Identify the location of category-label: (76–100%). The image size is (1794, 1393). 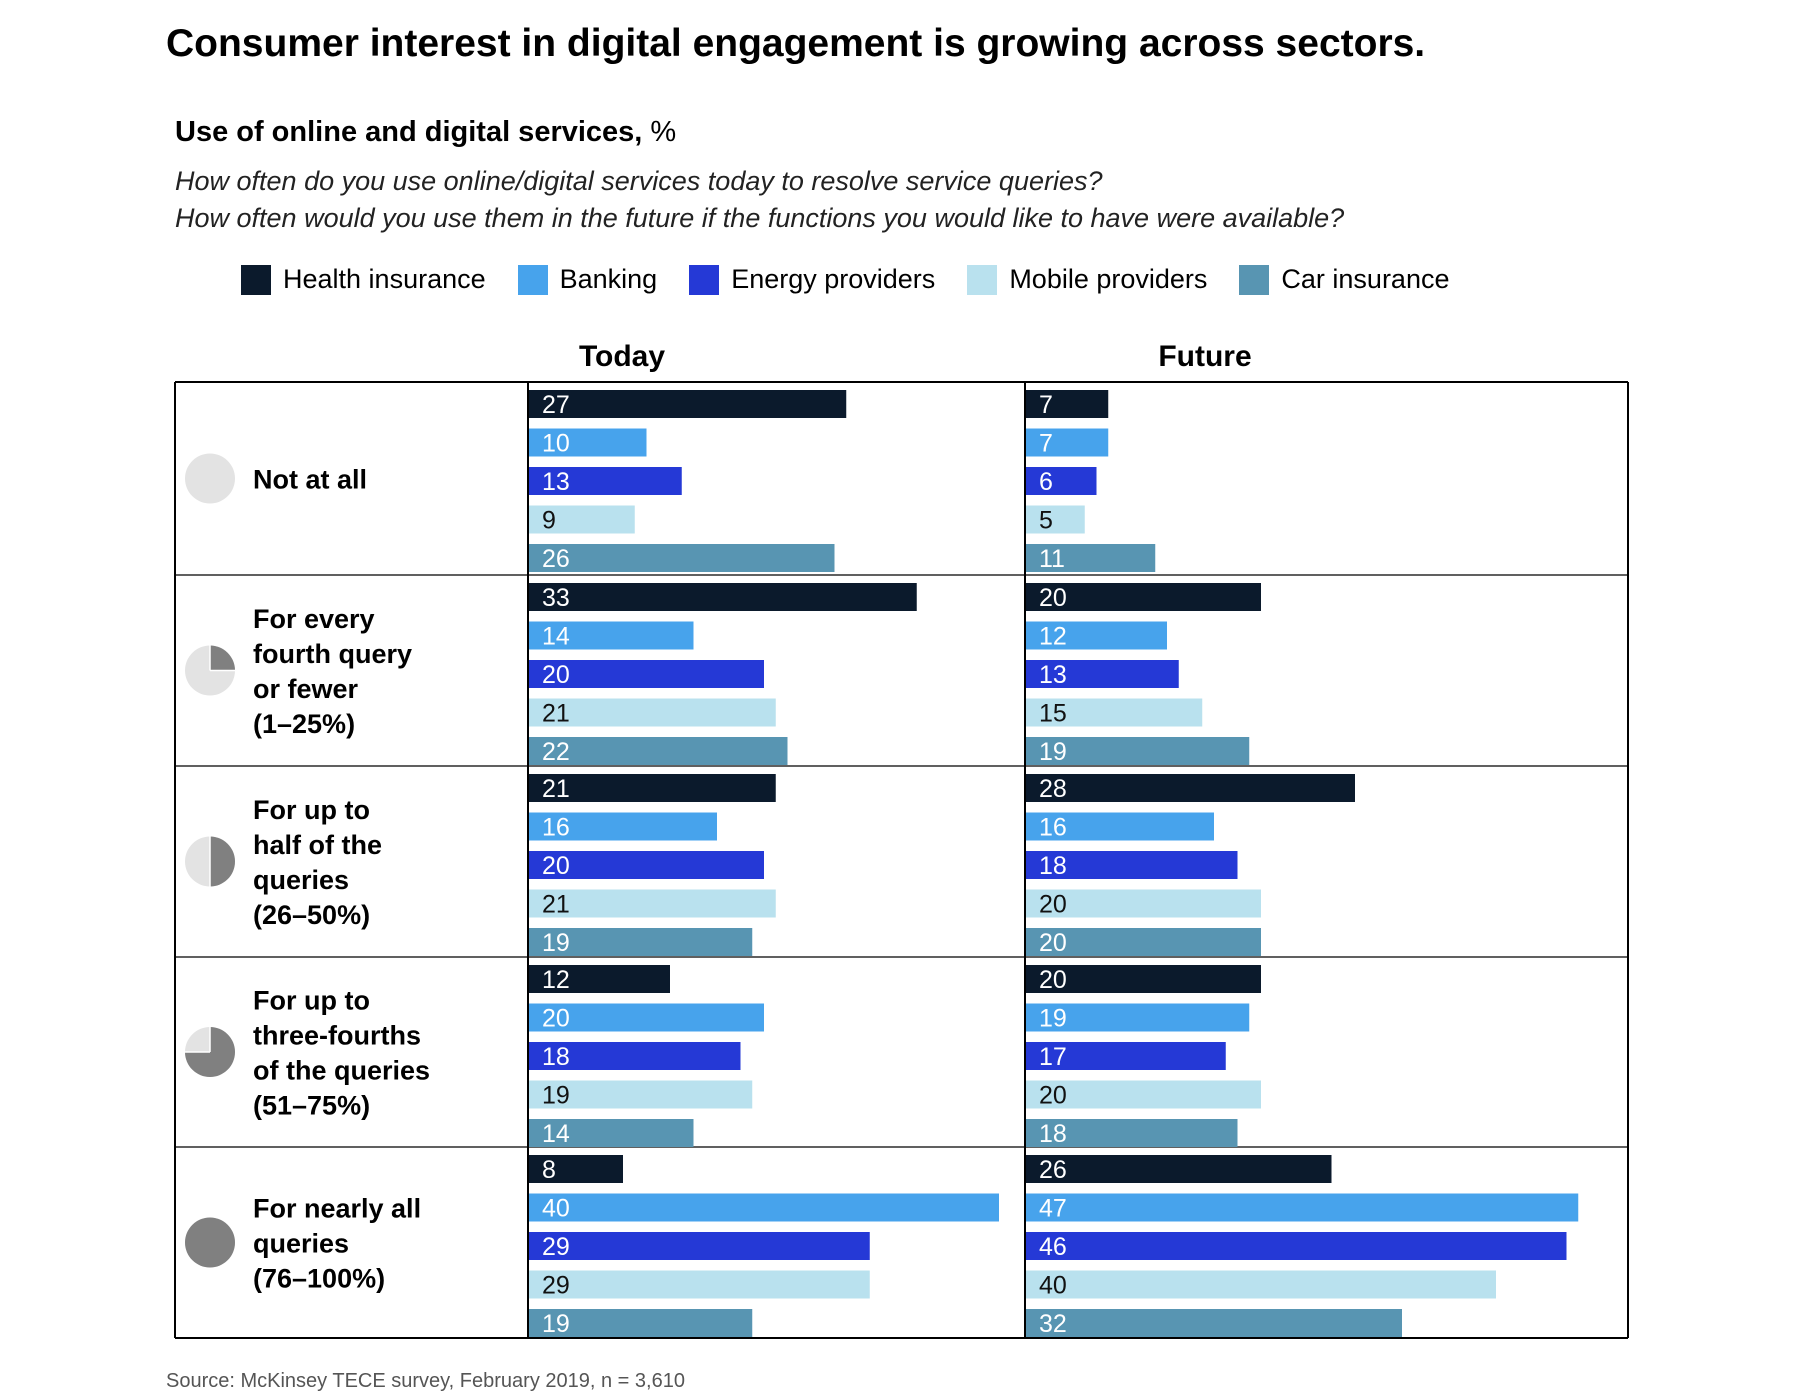
(319, 1279).